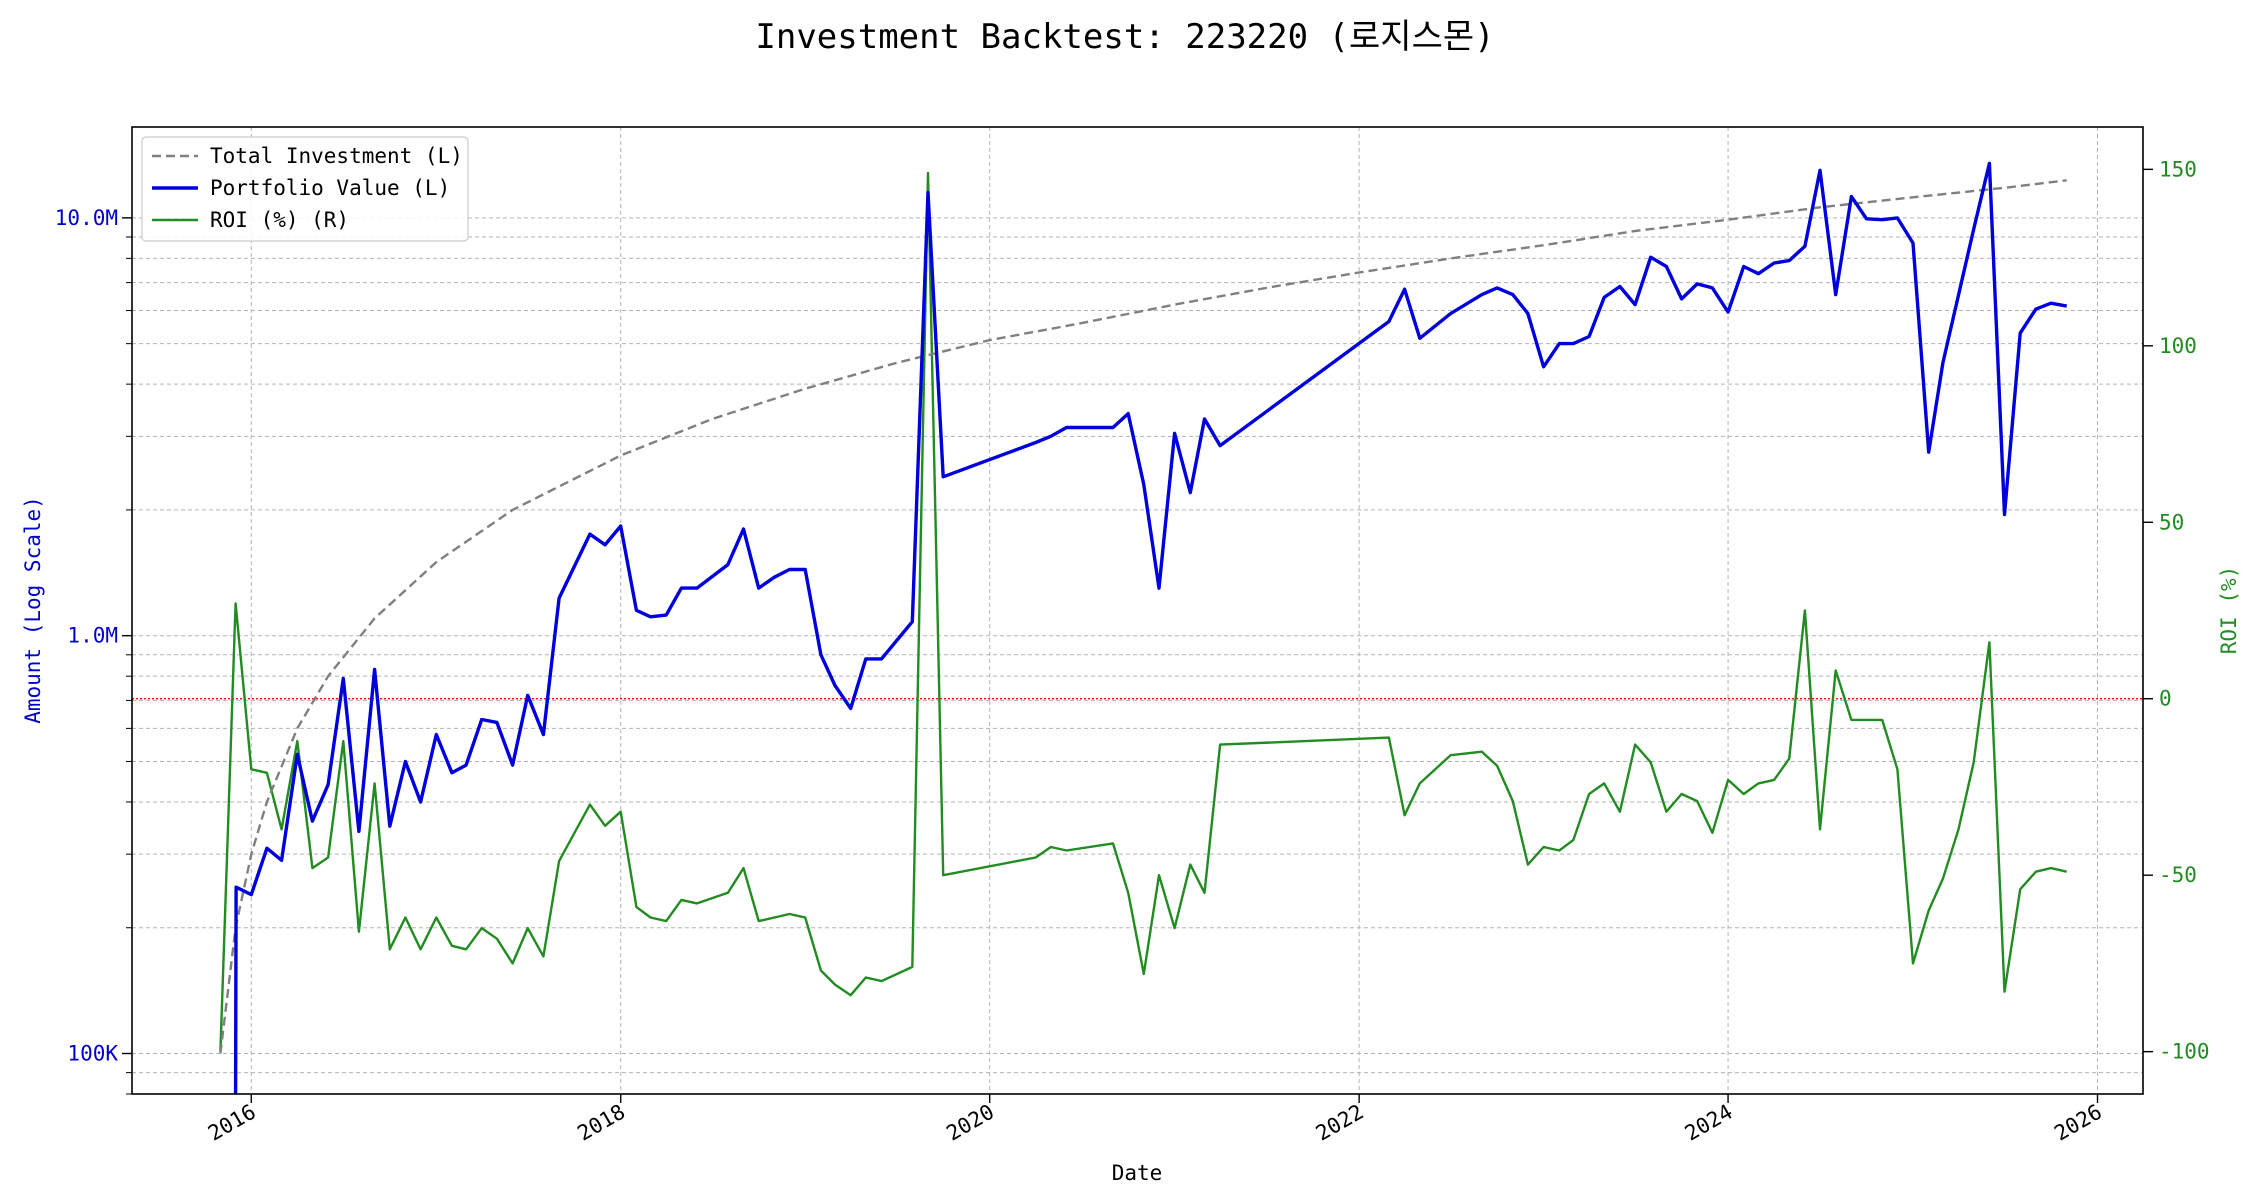 The image size is (2250, 1200). Describe the element at coordinates (2178, 346) in the screenshot. I see `y-right-tick-label: 100` at that location.